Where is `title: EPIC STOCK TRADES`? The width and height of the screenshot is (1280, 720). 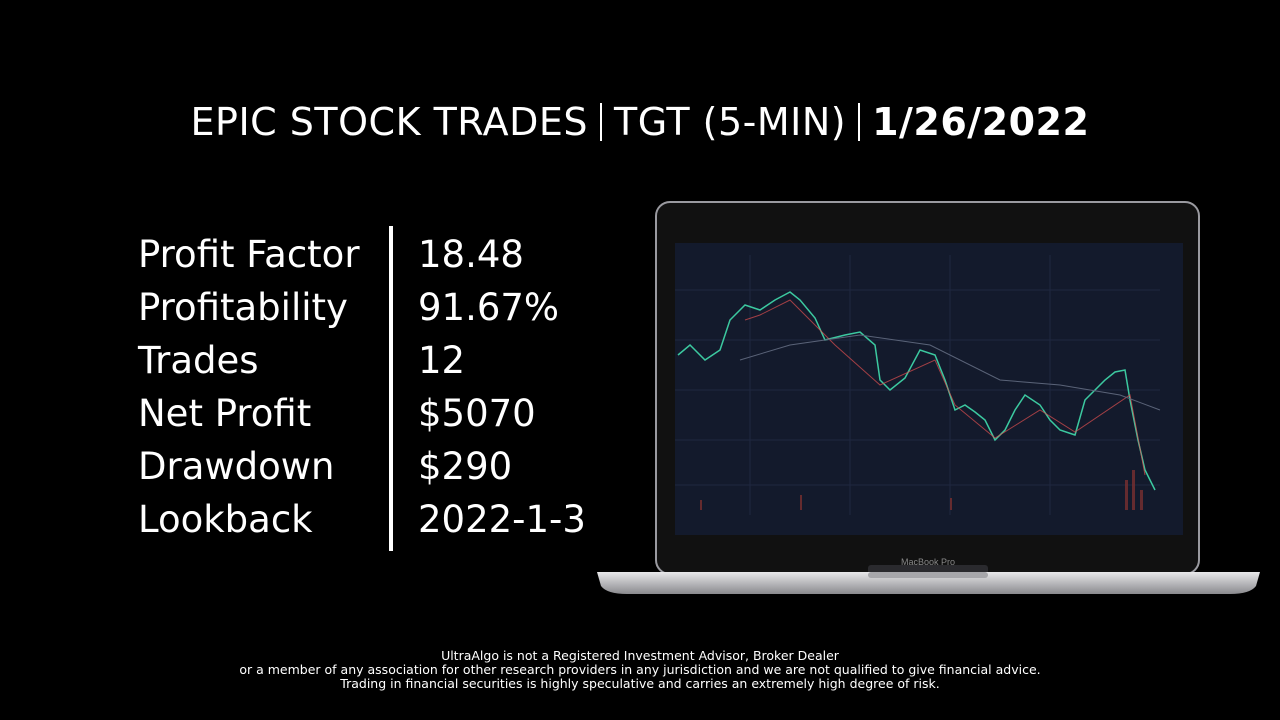
title: EPIC STOCK TRADES is located at coordinates (389, 122).